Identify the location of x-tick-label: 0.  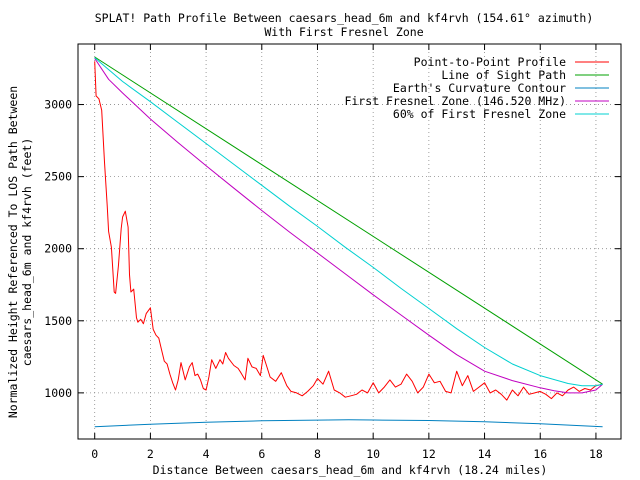
(94, 454).